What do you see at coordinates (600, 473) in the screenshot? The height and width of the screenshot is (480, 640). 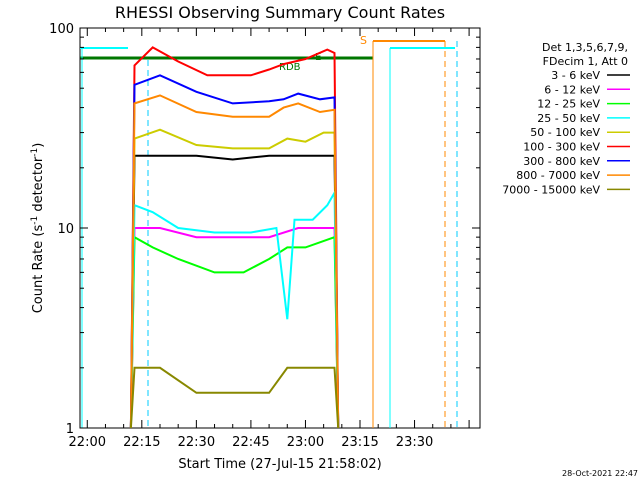 I see `timestamp: 28-Oct-2021 22:47` at bounding box center [600, 473].